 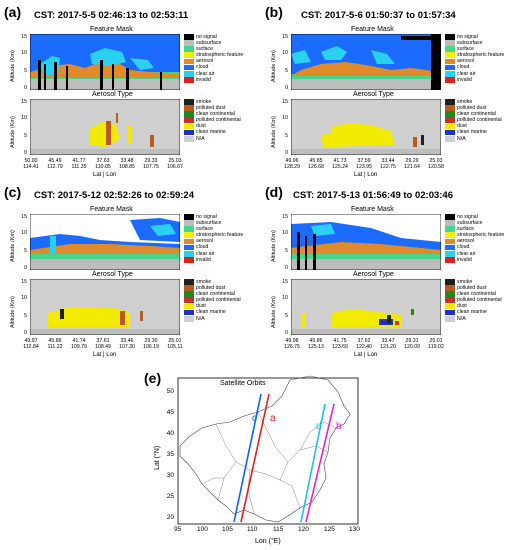 I want to click on orbit-line-b, so click(x=320, y=463).